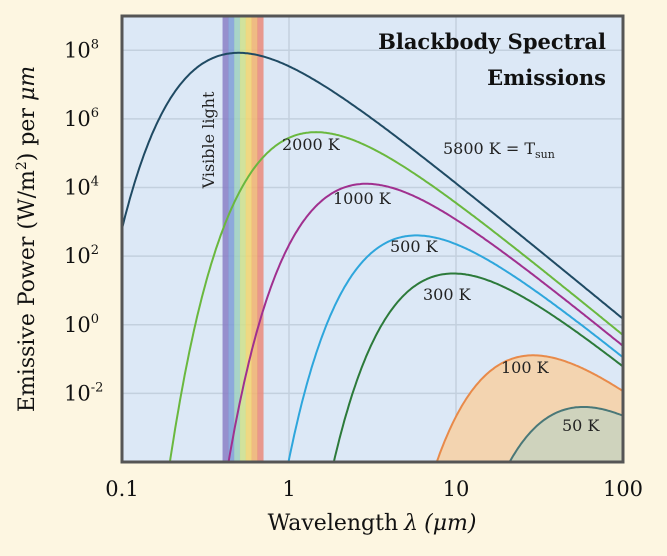 The width and height of the screenshot is (667, 556). What do you see at coordinates (362, 198) in the screenshot?
I see `series-label-1000k: 1000 K` at bounding box center [362, 198].